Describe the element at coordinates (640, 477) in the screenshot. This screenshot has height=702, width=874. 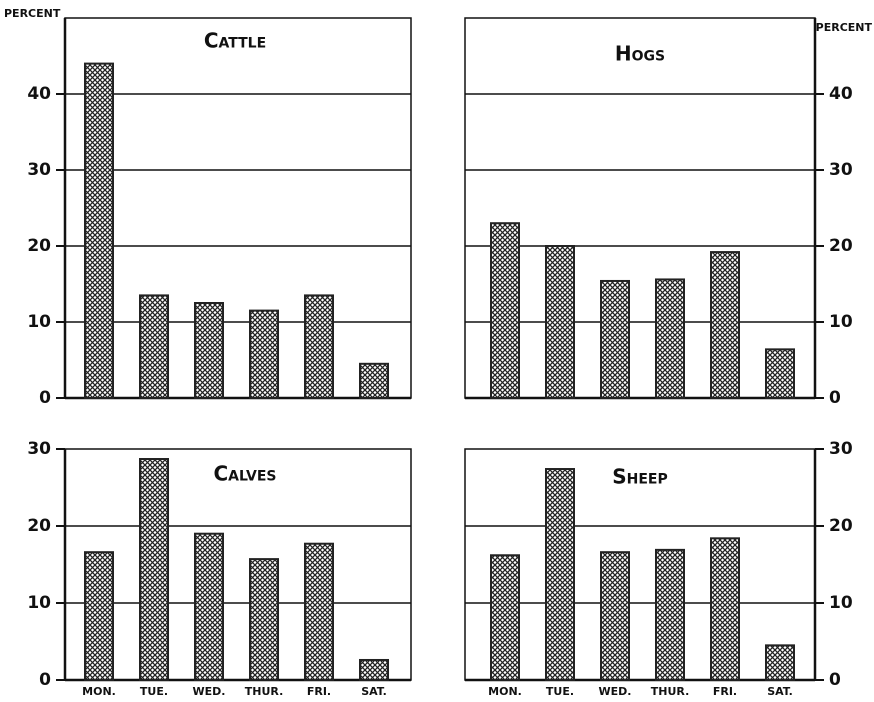
I see `panel-title: Sheep` at that location.